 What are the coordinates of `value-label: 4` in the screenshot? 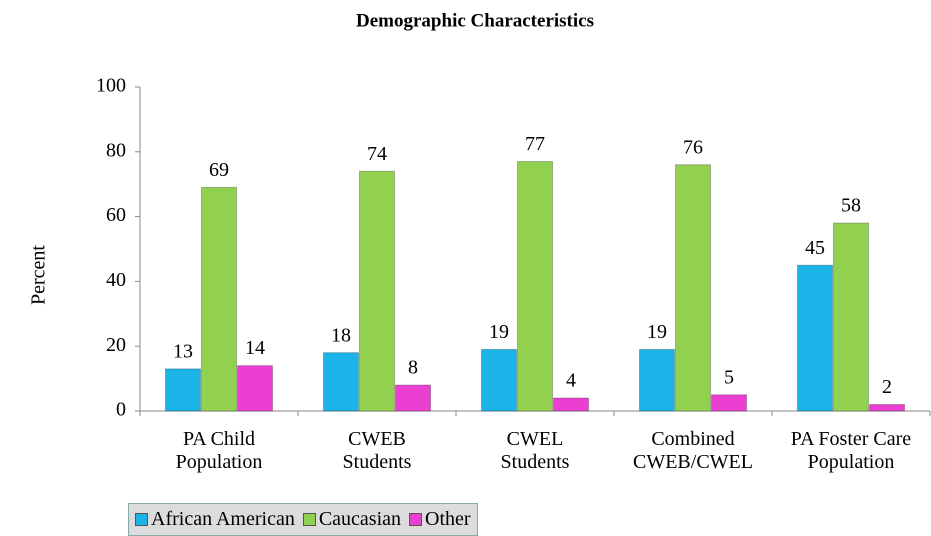 It's located at (571, 381).